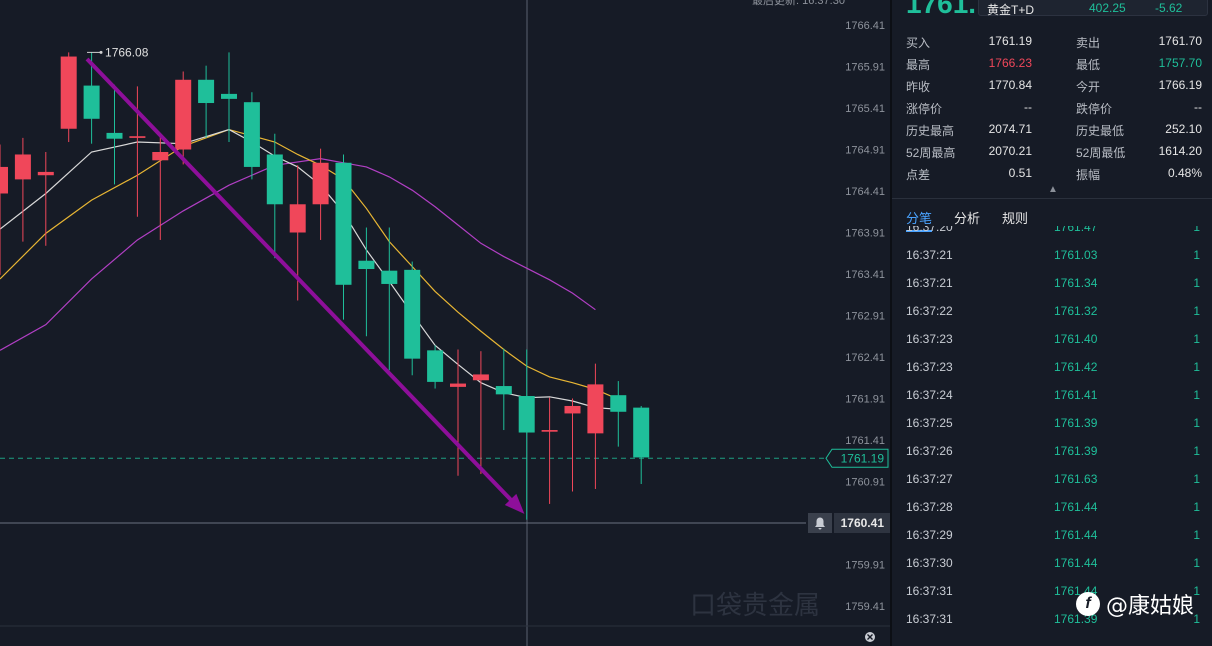 This screenshot has width=1212, height=646. Describe the element at coordinates (918, 65) in the screenshot. I see `stat-label: 最高` at that location.